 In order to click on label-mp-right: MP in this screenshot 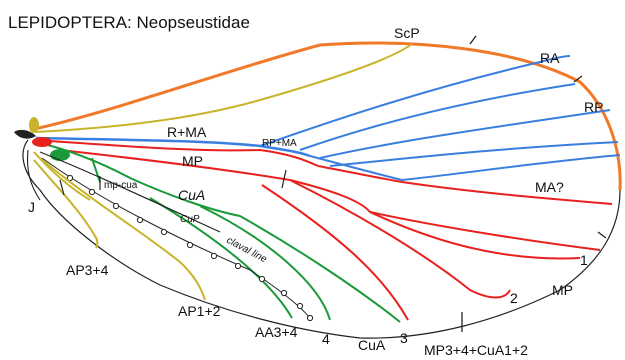, I will do `click(562, 290)`.